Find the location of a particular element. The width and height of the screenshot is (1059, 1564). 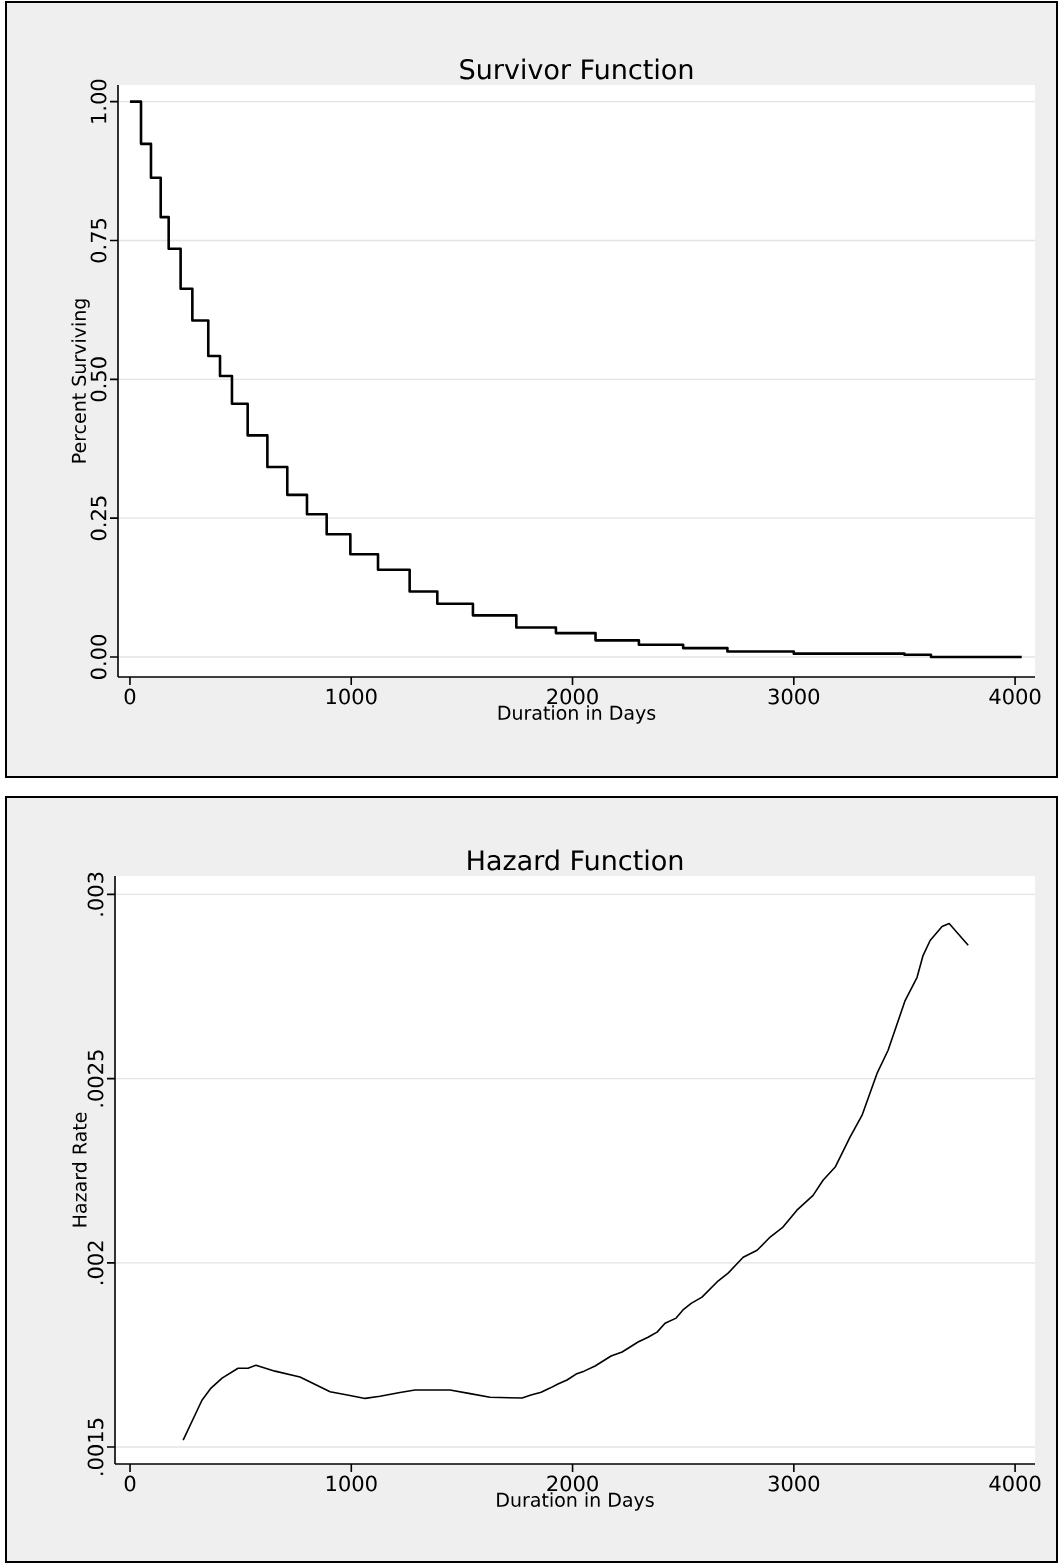

y-tick-label: 0.25 is located at coordinates (98, 518).